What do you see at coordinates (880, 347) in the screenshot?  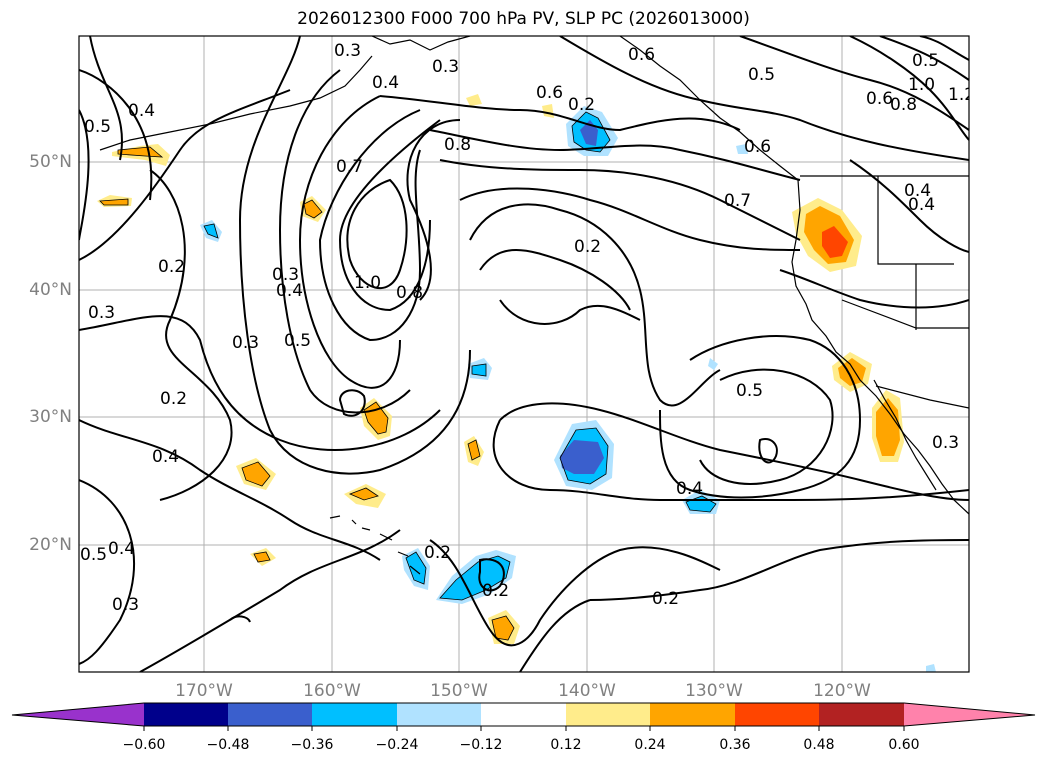 I see `north-america-coast` at bounding box center [880, 347].